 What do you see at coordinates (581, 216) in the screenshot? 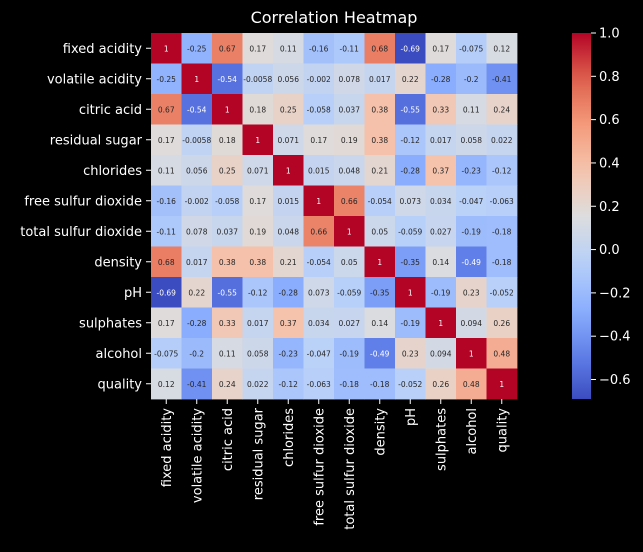
I see `colorbar-gradient` at bounding box center [581, 216].